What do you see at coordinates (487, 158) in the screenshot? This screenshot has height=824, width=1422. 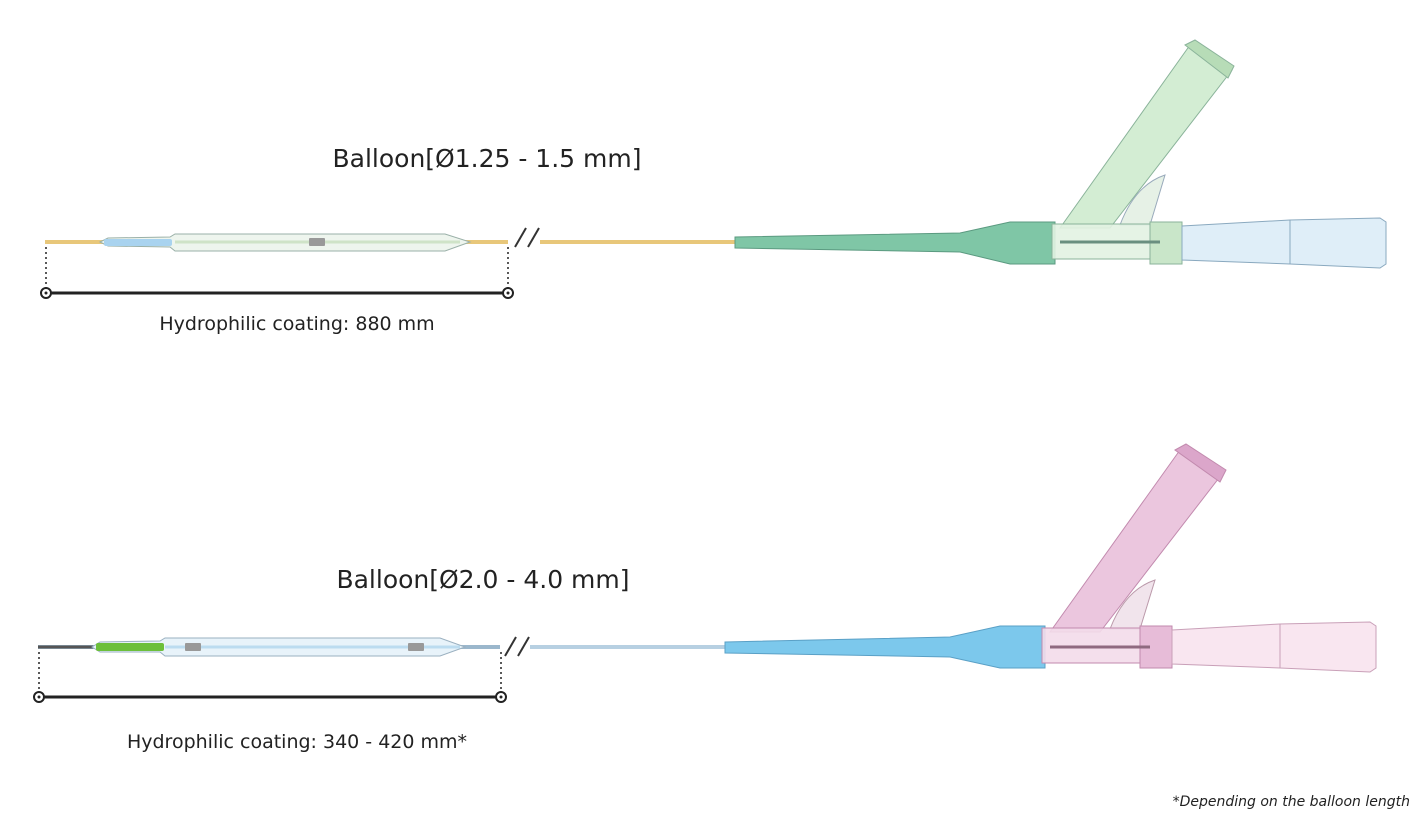 I see `balloon-label: Balloon[Ø1.25 - 1.5 mm]` at bounding box center [487, 158].